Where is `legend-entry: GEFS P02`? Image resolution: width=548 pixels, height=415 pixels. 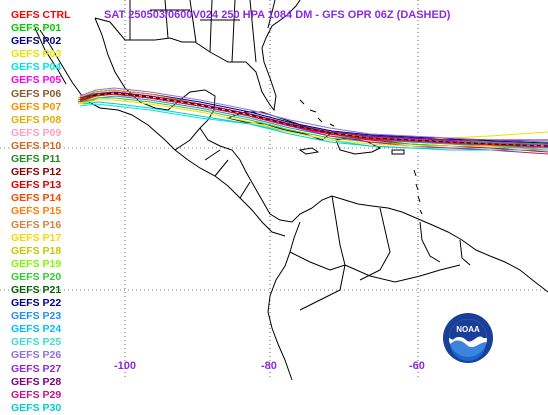 legend-entry: GEFS P02 is located at coordinates (36, 41).